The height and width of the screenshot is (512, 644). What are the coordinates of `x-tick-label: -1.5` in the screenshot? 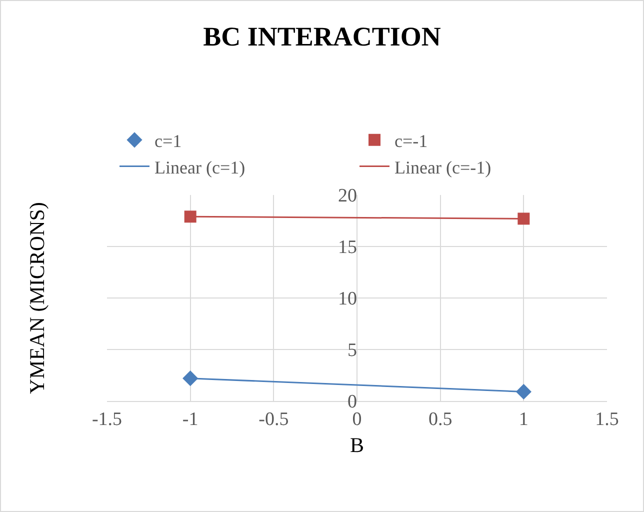 It's located at (107, 419).